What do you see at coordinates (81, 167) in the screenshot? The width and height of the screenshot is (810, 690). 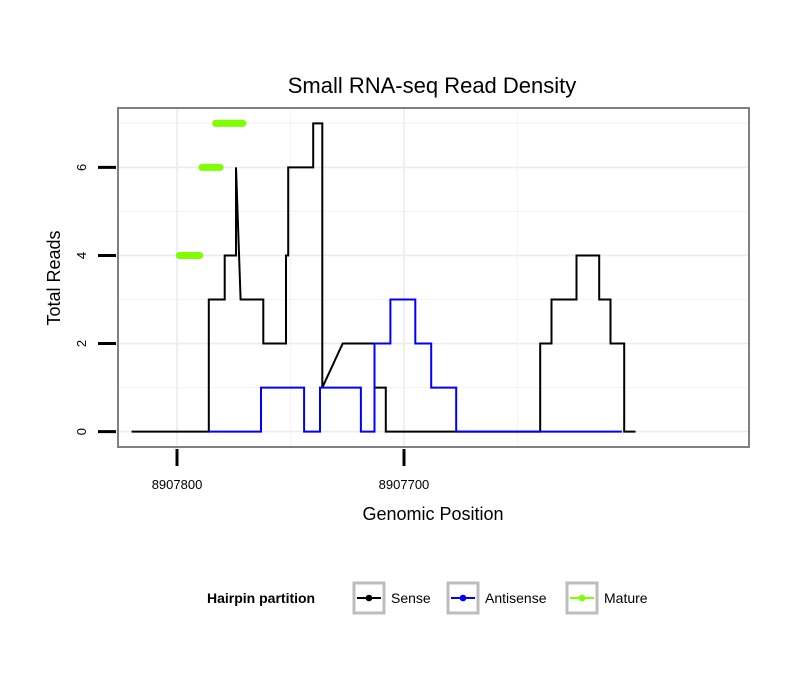 I see `y-tick-label: 6` at bounding box center [81, 167].